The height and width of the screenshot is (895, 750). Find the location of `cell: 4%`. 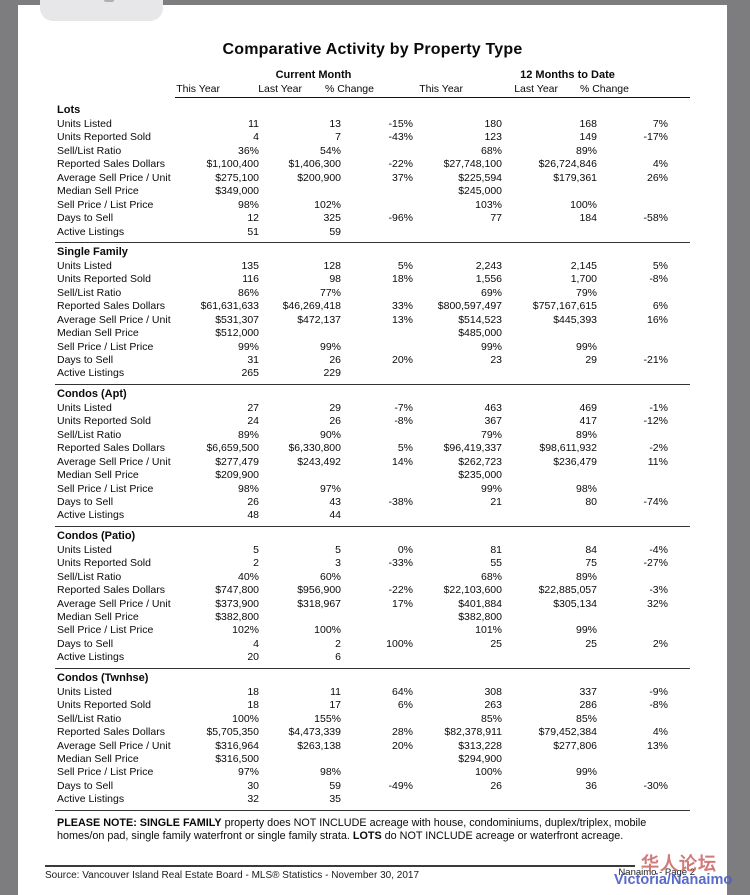

cell: 4% is located at coordinates (660, 732).